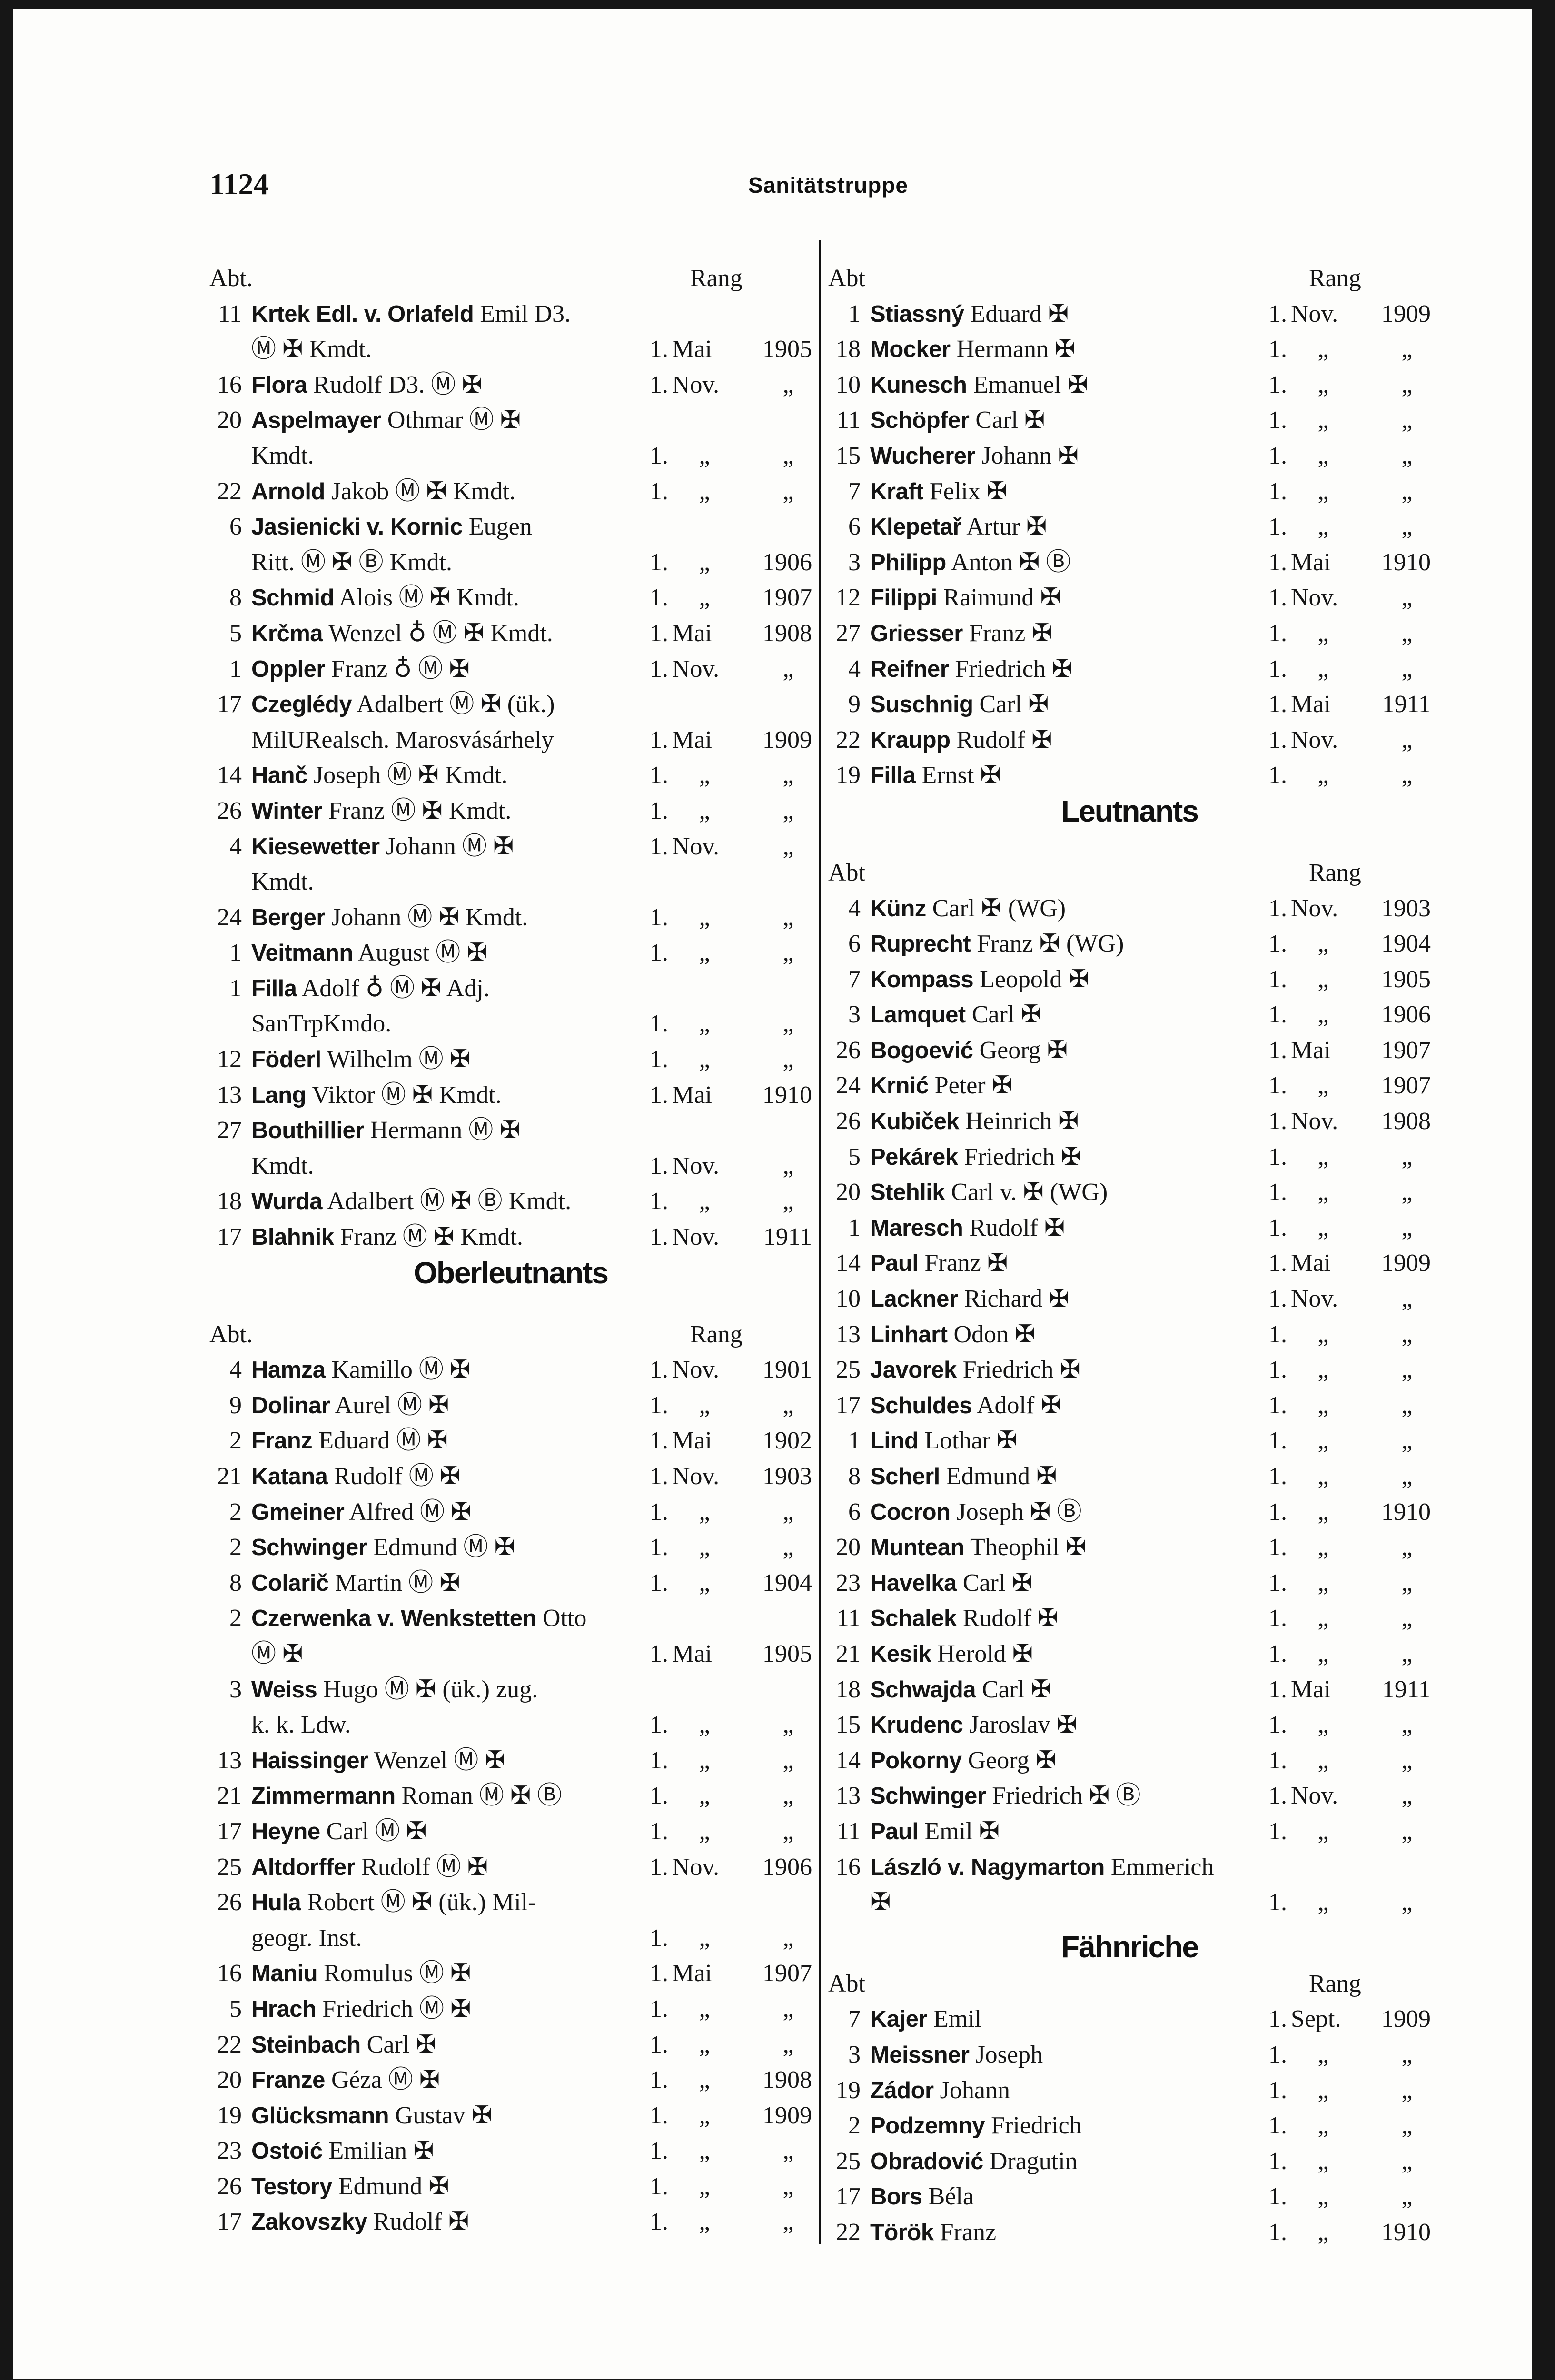 Image resolution: width=1555 pixels, height=2380 pixels. Describe the element at coordinates (424, 1867) in the screenshot. I see `given-name-and-decorations: Rudolf Ⓜ ✠` at that location.